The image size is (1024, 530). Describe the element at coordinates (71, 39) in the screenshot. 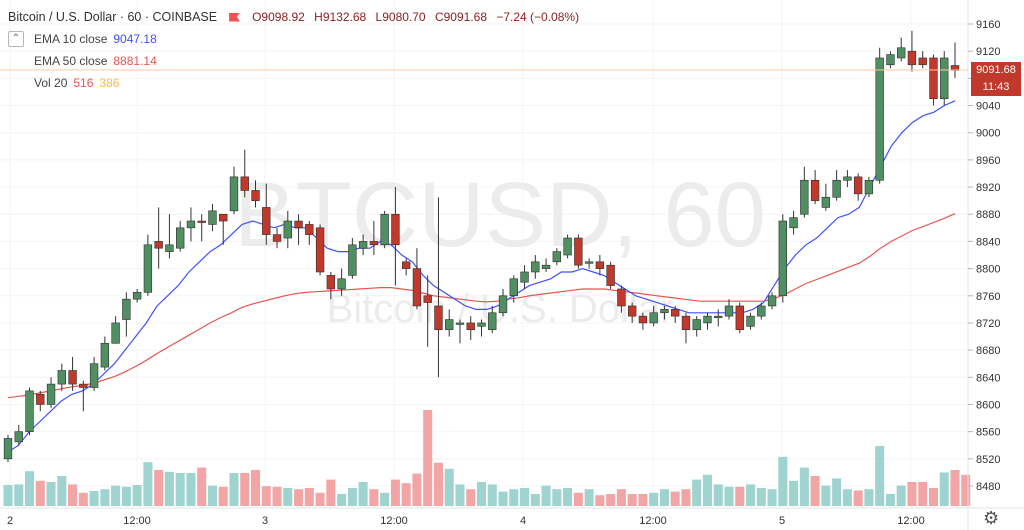

I see `ema10-label: EMA 10 close` at that location.